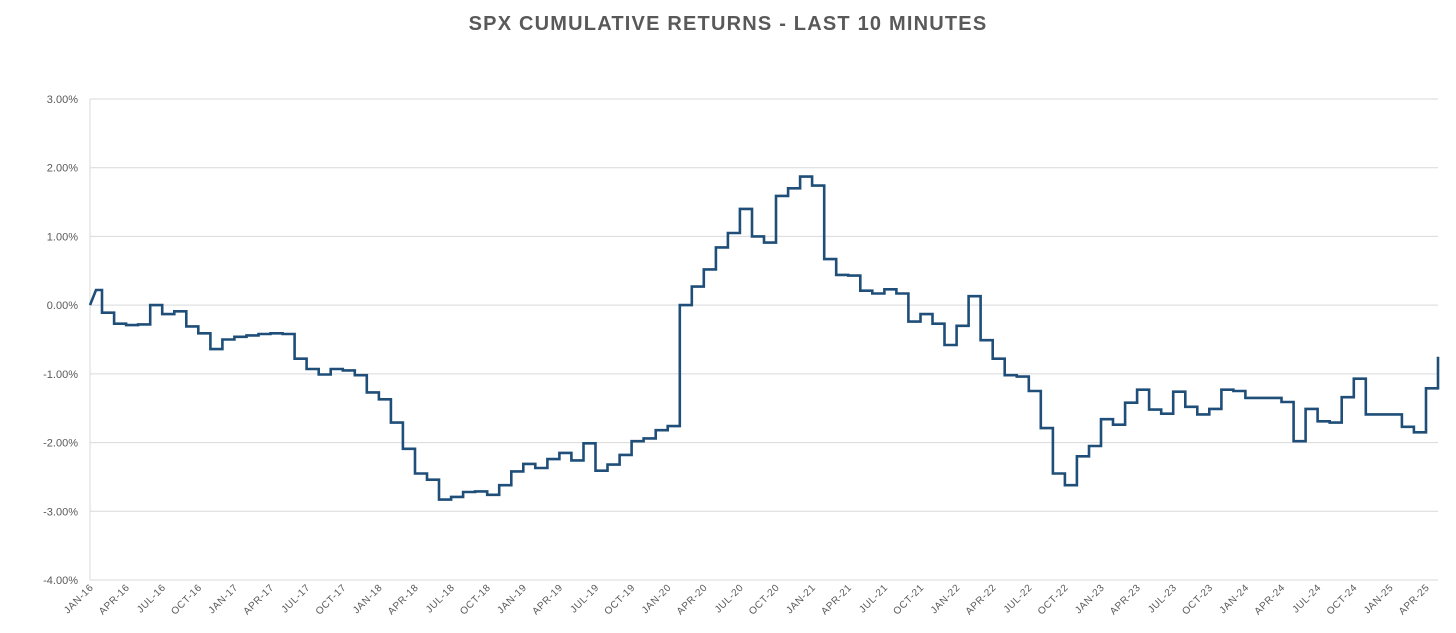 The image size is (1456, 633). What do you see at coordinates (368, 599) in the screenshot?
I see `x-tick-label: JAN-18` at bounding box center [368, 599].